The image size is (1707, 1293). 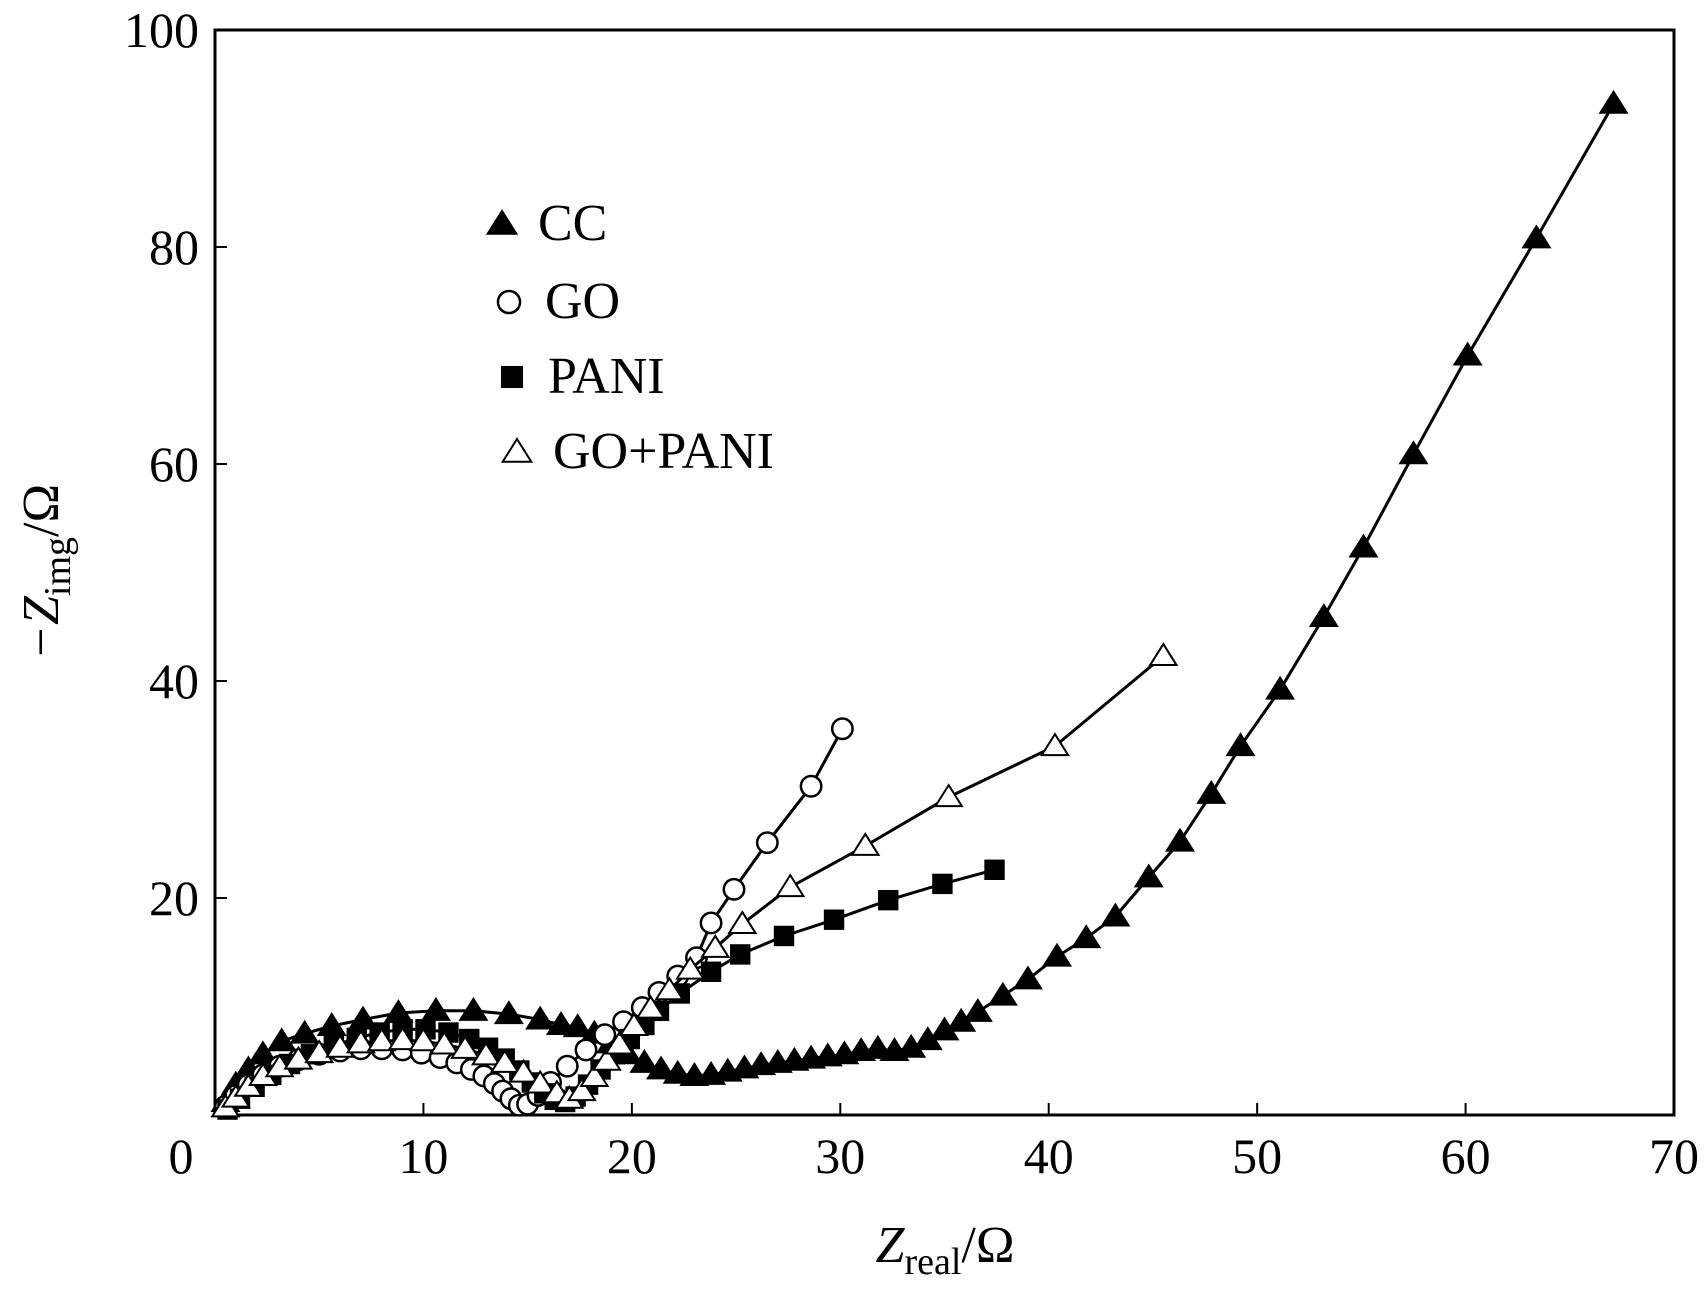 I want to click on x-axis-ticks: 0 10 20 30 40 50 60 70, so click(x=934, y=1143).